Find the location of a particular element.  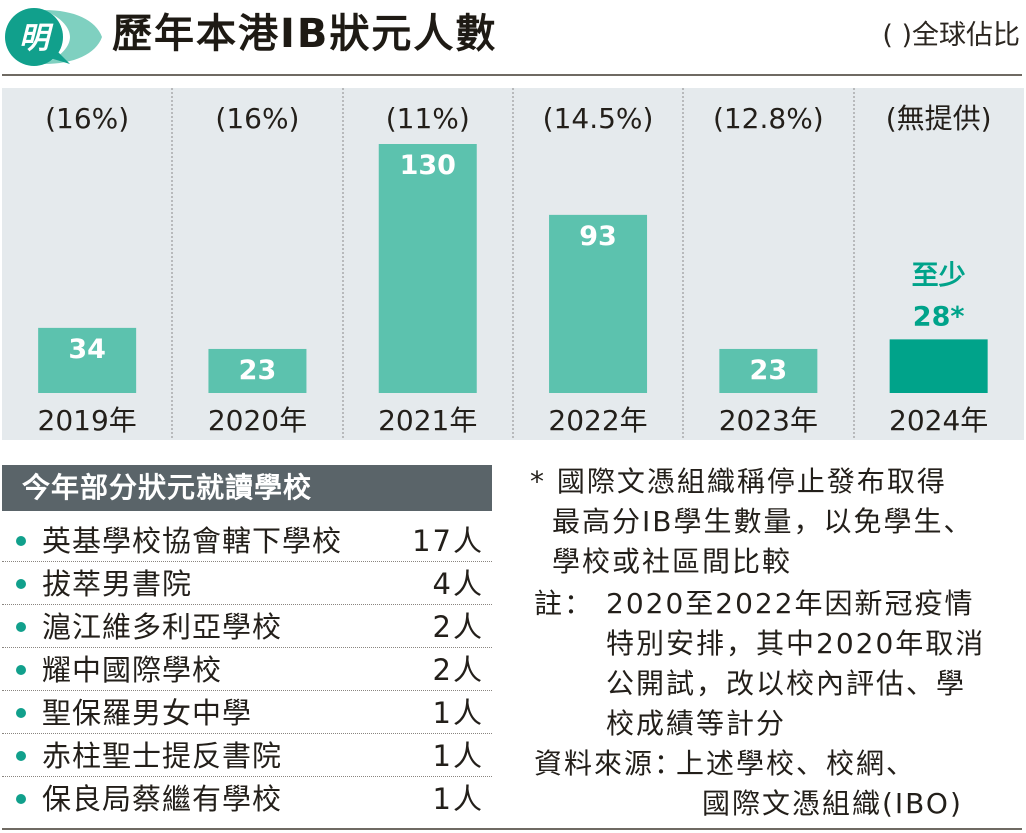

global-share-label: (14.5%) is located at coordinates (598, 118).